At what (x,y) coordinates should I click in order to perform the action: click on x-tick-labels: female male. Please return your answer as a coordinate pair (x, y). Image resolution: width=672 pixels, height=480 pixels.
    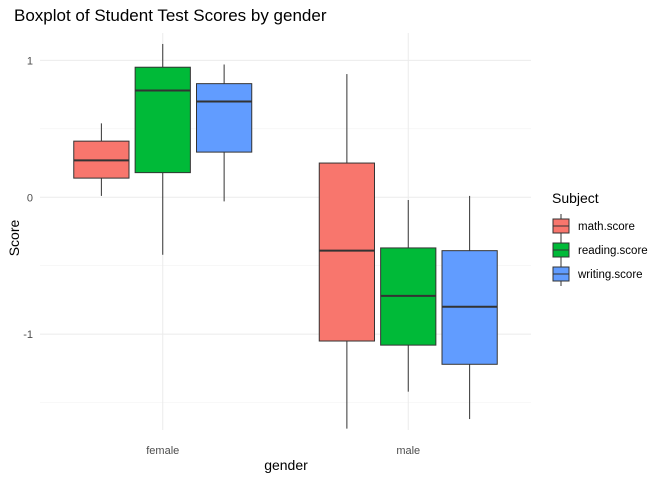
    Looking at the image, I should click on (283, 451).